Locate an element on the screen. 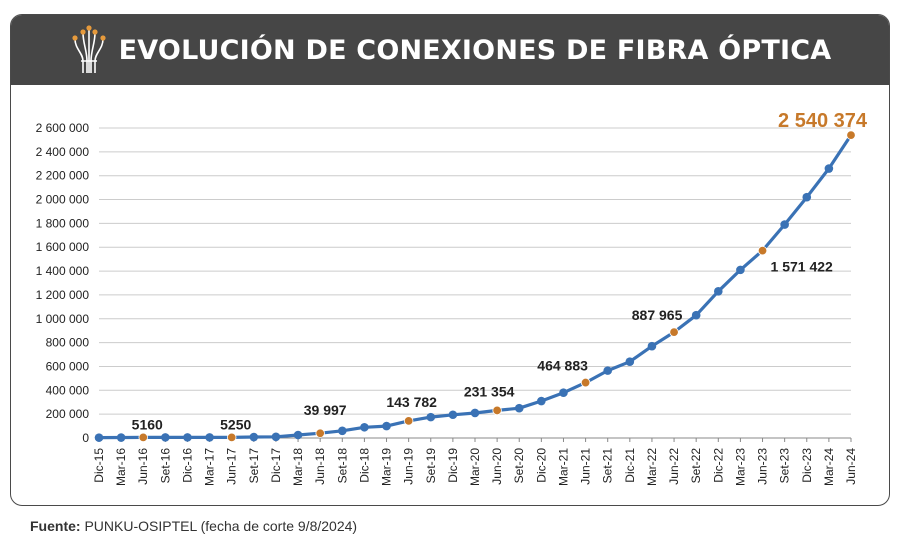  x-tick-label: Mar-24 is located at coordinates (829, 467).